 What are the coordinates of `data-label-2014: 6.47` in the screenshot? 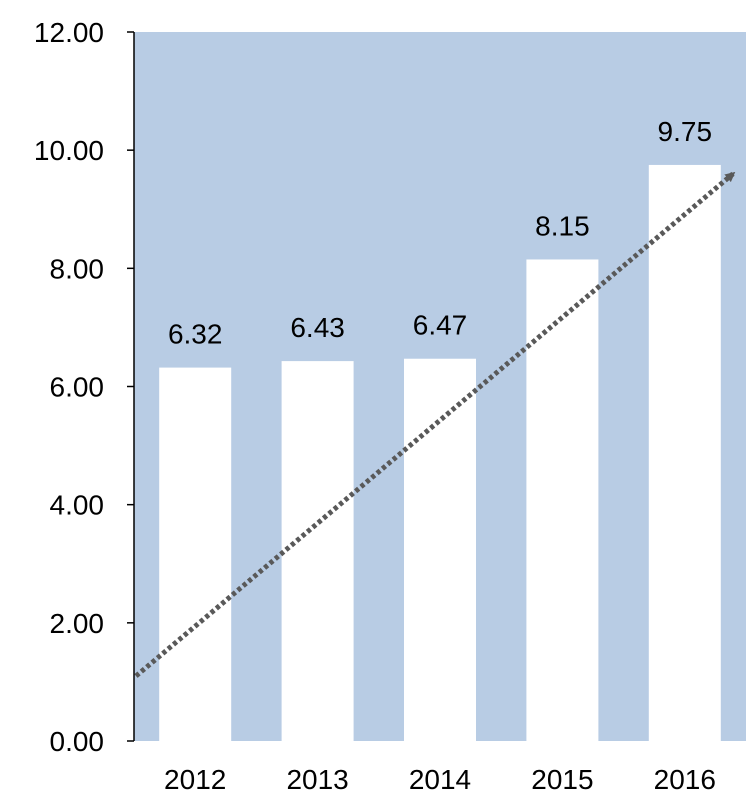 It's located at (440, 325).